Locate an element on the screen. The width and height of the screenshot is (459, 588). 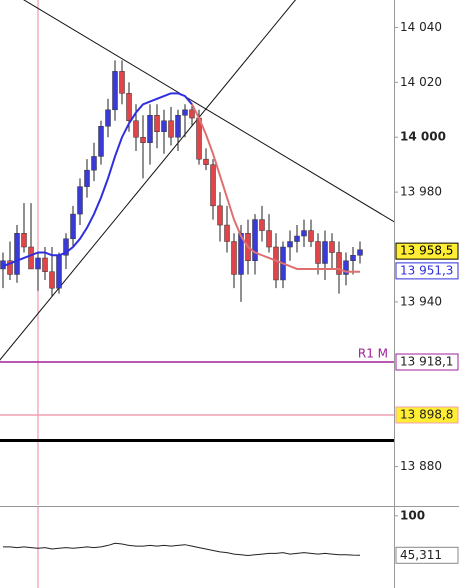
y-tick-label: 13 940 is located at coordinates (421, 301).